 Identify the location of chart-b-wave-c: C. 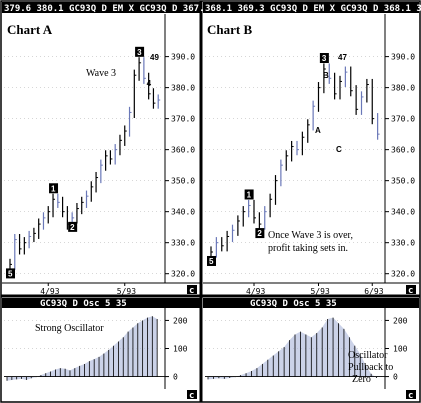
(339, 149).